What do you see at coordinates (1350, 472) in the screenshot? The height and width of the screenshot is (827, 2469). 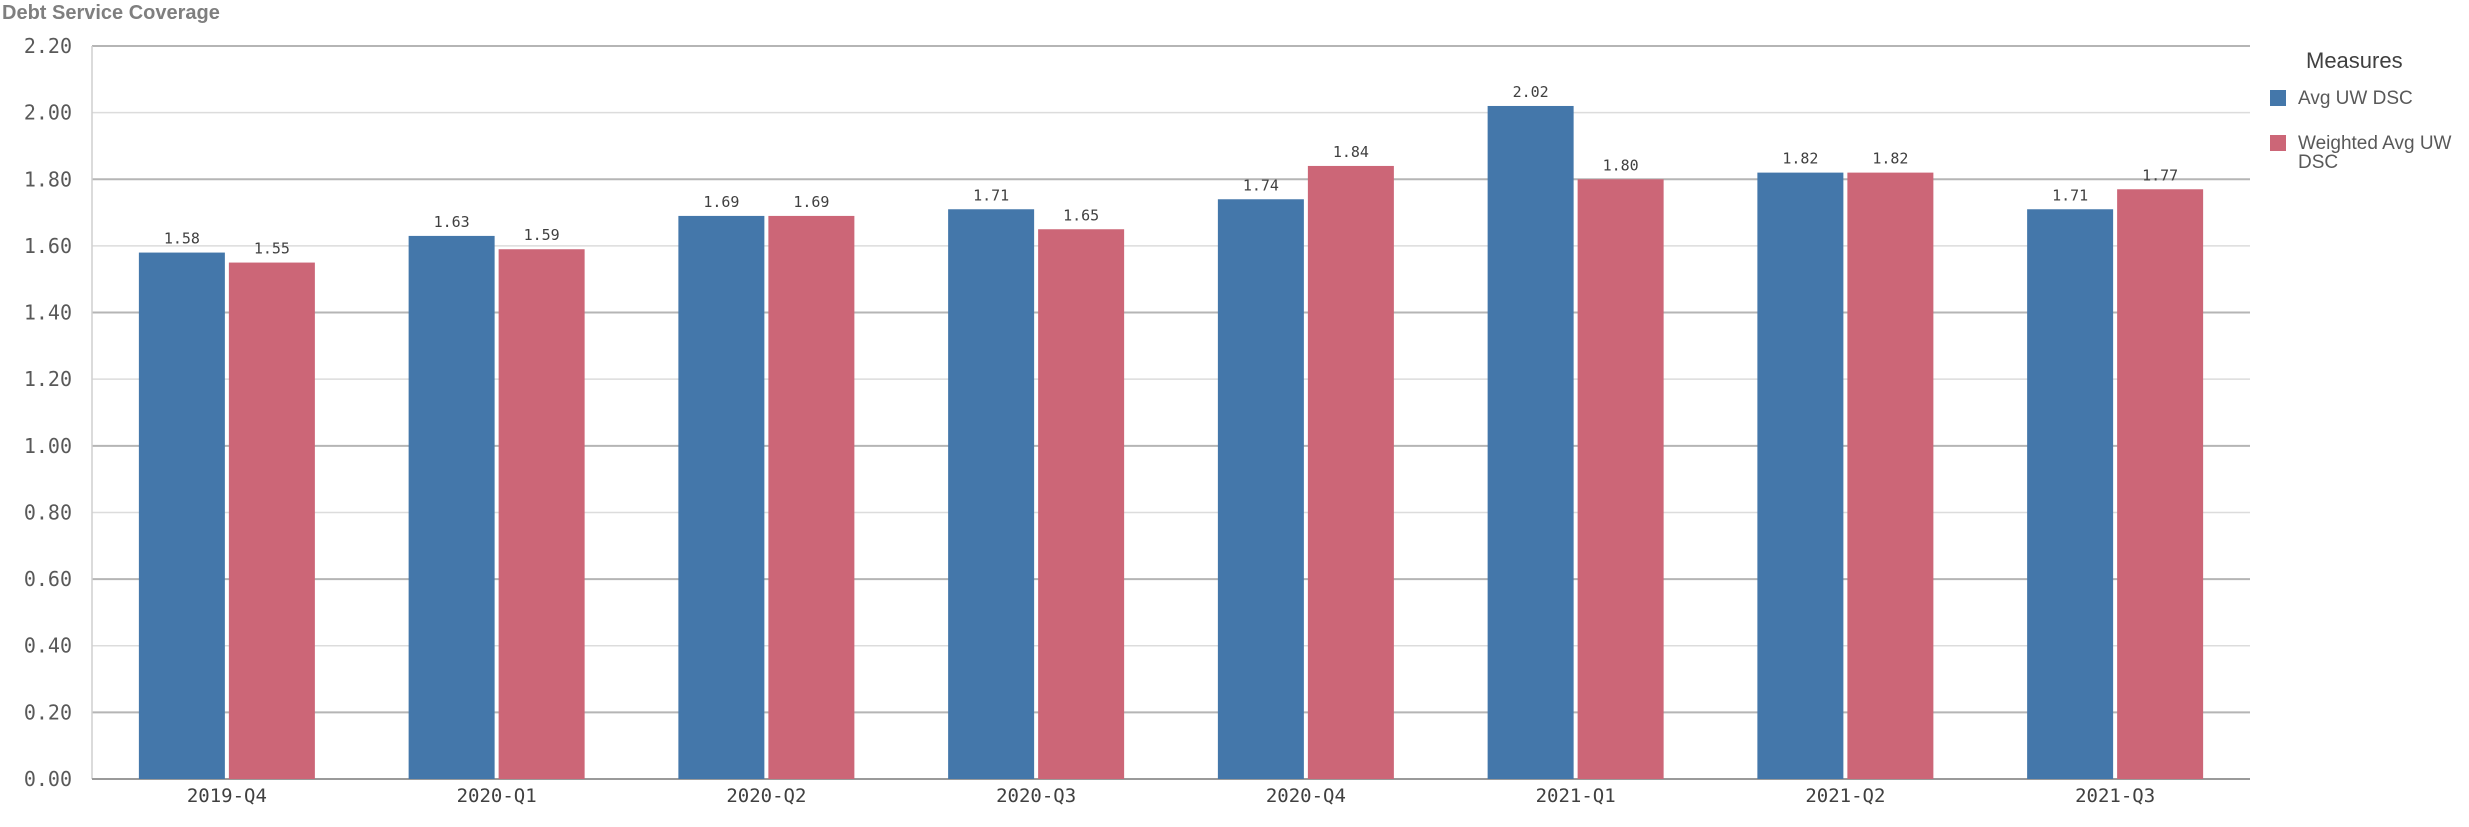 I see `bar-weighted-2020-Q4` at bounding box center [1350, 472].